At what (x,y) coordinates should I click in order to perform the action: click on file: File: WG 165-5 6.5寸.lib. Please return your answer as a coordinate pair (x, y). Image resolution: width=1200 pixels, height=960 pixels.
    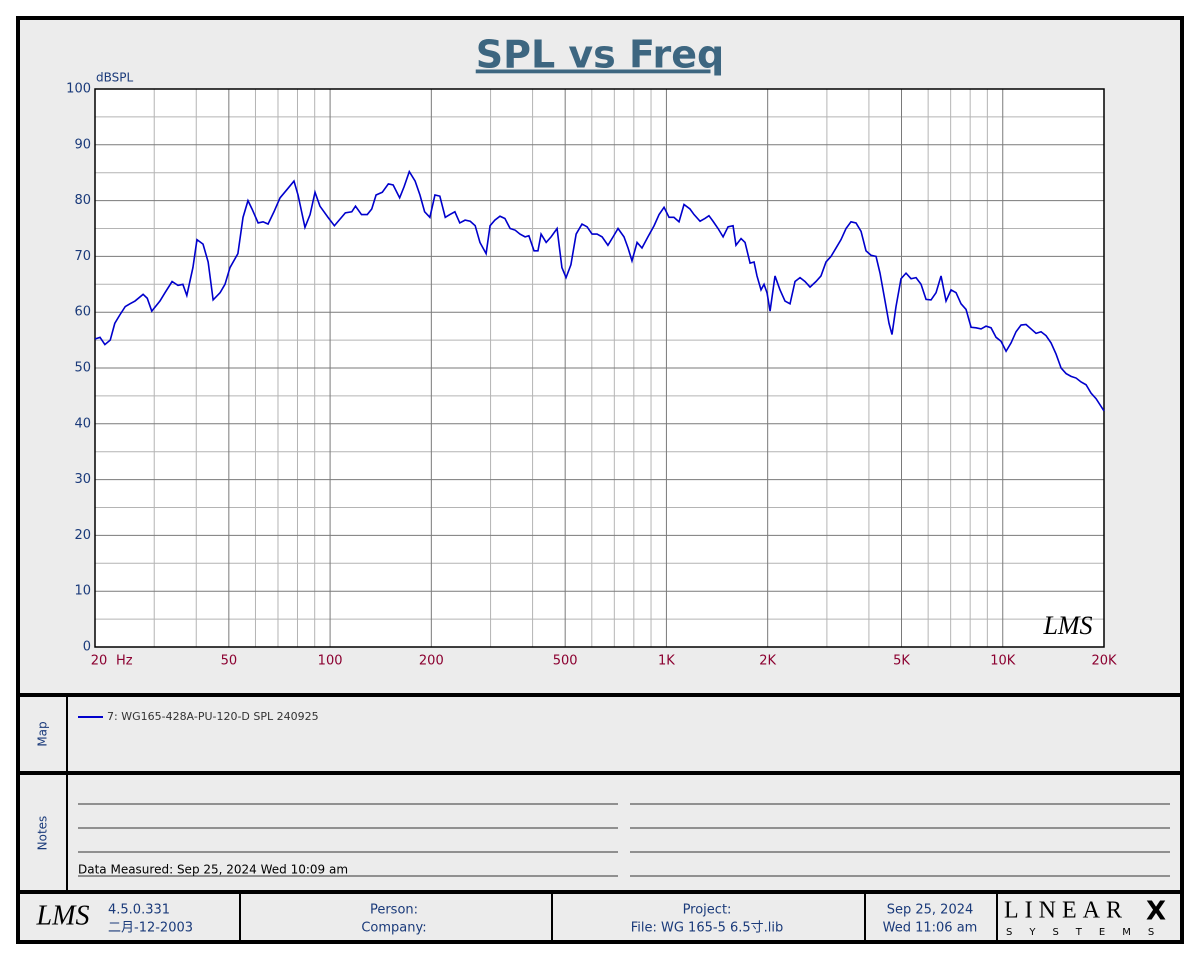
    Looking at the image, I should click on (707, 928).